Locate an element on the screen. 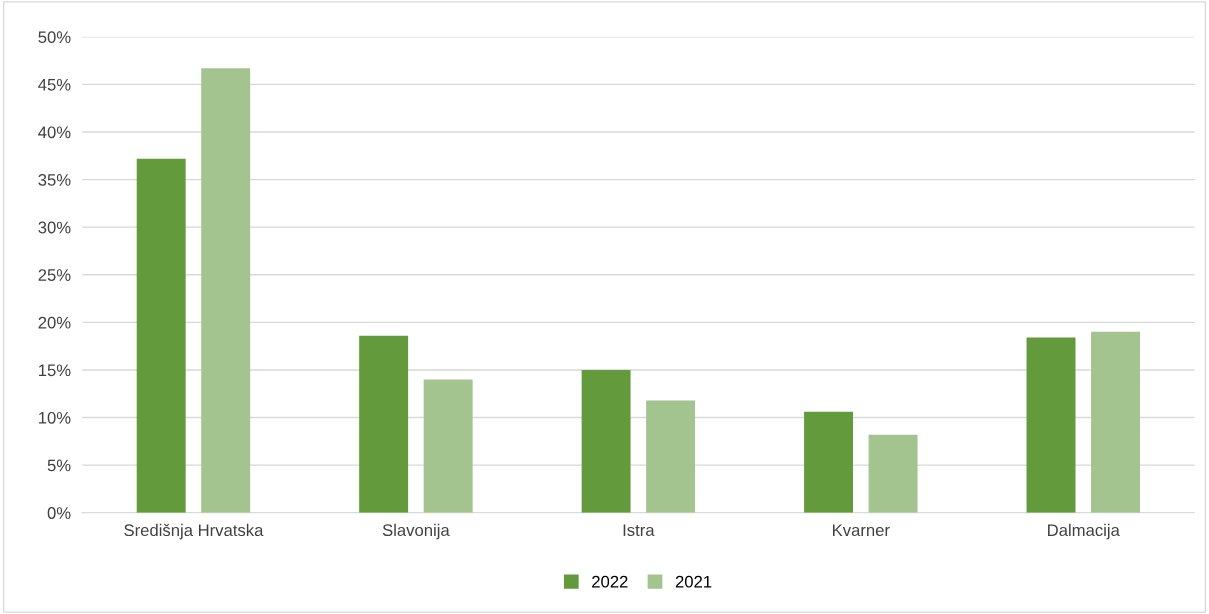 The image size is (1209, 614). y-tick-label: 0% is located at coordinates (59, 513).